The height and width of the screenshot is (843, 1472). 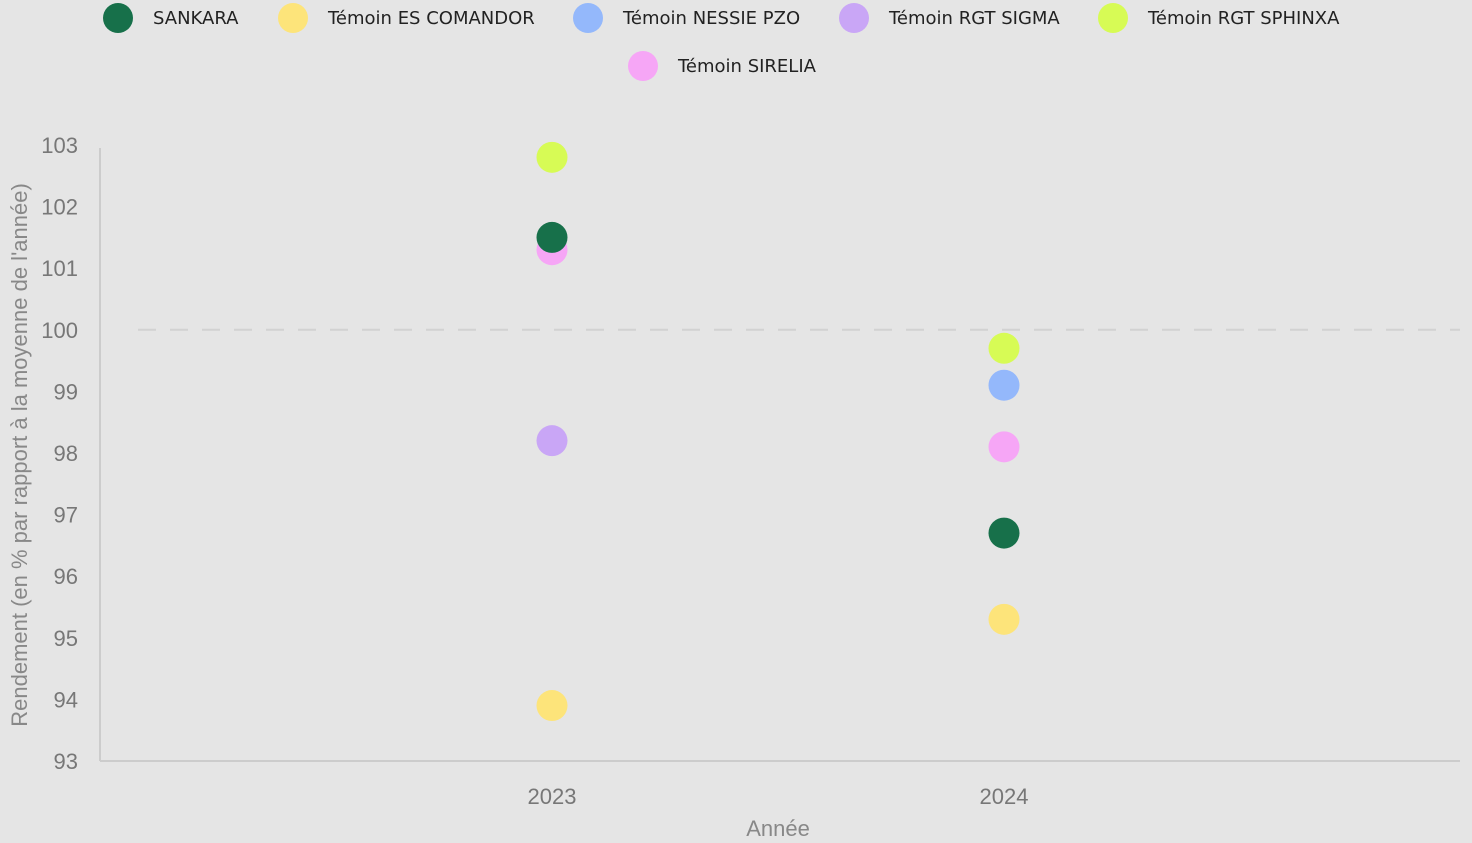 What do you see at coordinates (552, 796) in the screenshot?
I see `x-tick-label: 2023` at bounding box center [552, 796].